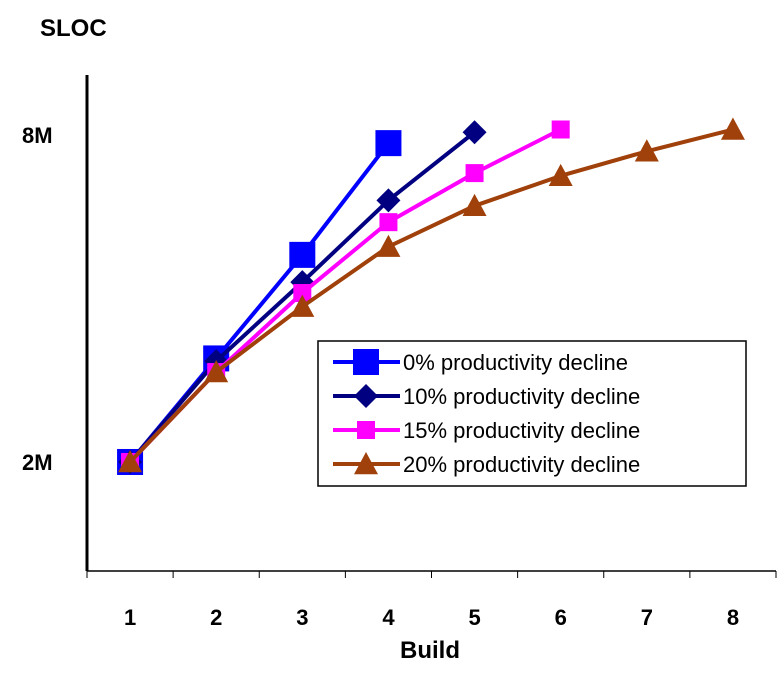  What do you see at coordinates (561, 617) in the screenshot?
I see `x-tick-label: 6` at bounding box center [561, 617].